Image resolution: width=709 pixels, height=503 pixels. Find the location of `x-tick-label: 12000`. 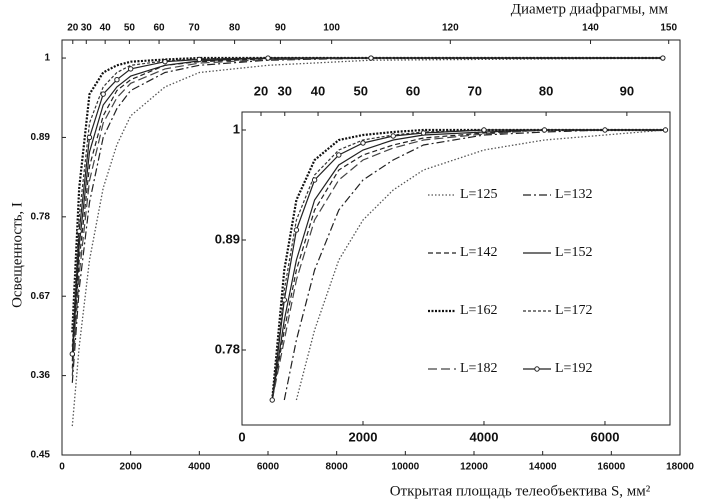

x-tick-label: 12000 is located at coordinates (474, 467).